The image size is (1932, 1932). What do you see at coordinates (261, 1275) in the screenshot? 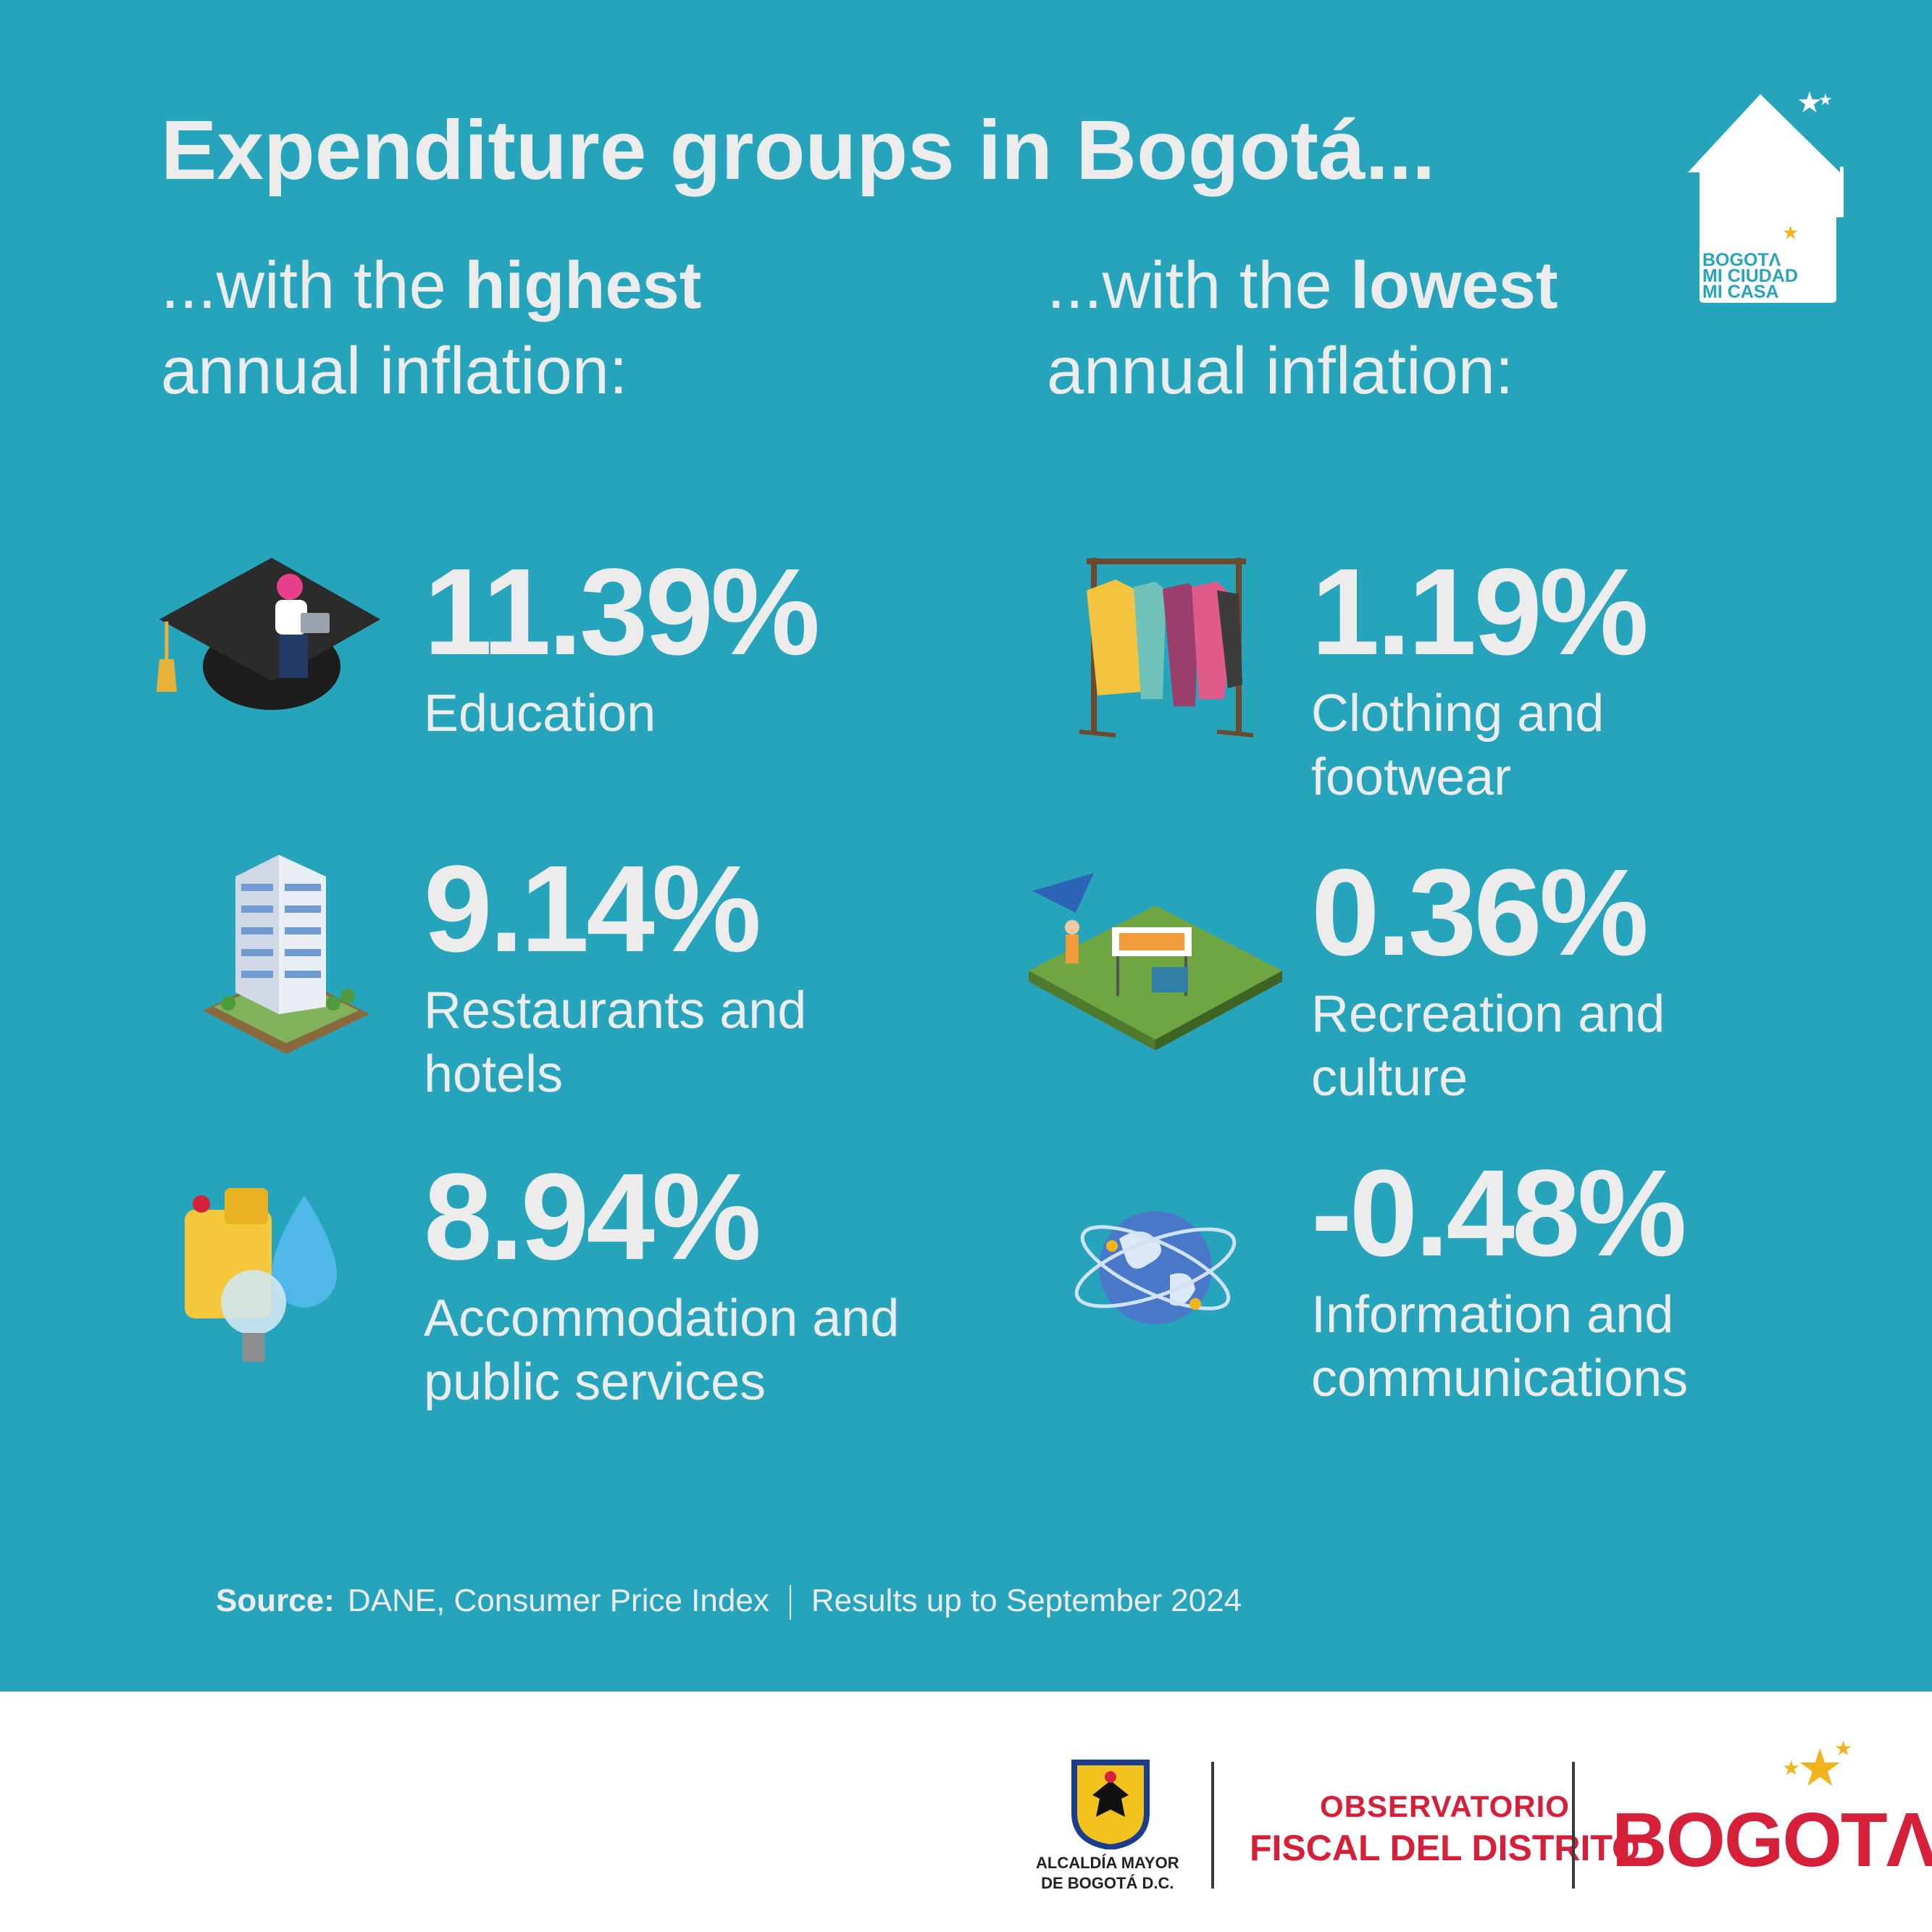
I see `utilities-icon` at bounding box center [261, 1275].